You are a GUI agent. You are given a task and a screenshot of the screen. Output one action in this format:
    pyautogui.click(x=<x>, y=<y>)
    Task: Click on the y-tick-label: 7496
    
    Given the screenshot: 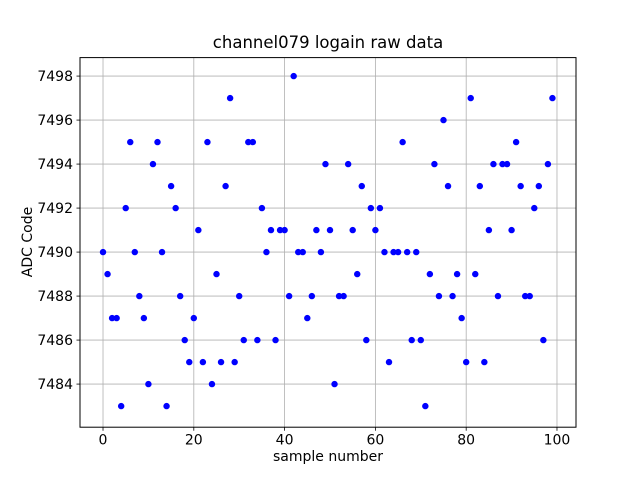 What is the action you would take?
    pyautogui.click(x=55, y=121)
    